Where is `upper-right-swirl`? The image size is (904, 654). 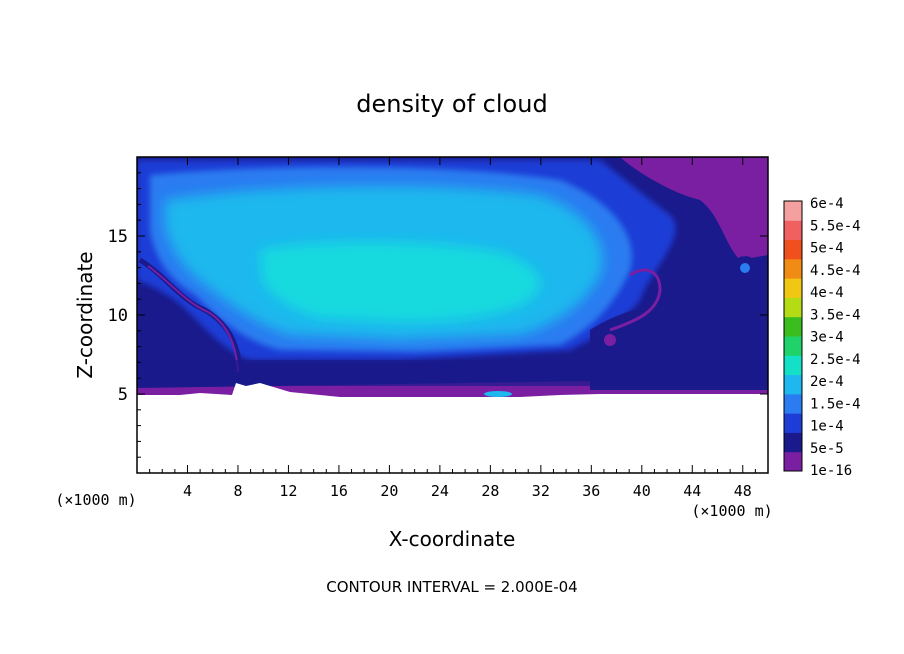 upper-right-swirl is located at coordinates (694, 181).